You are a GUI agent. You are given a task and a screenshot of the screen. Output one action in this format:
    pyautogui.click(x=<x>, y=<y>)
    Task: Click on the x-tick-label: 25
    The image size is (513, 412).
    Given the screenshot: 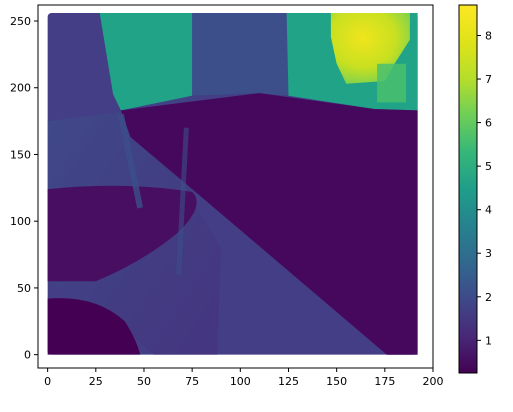 What is the action you would take?
    pyautogui.click(x=96, y=381)
    